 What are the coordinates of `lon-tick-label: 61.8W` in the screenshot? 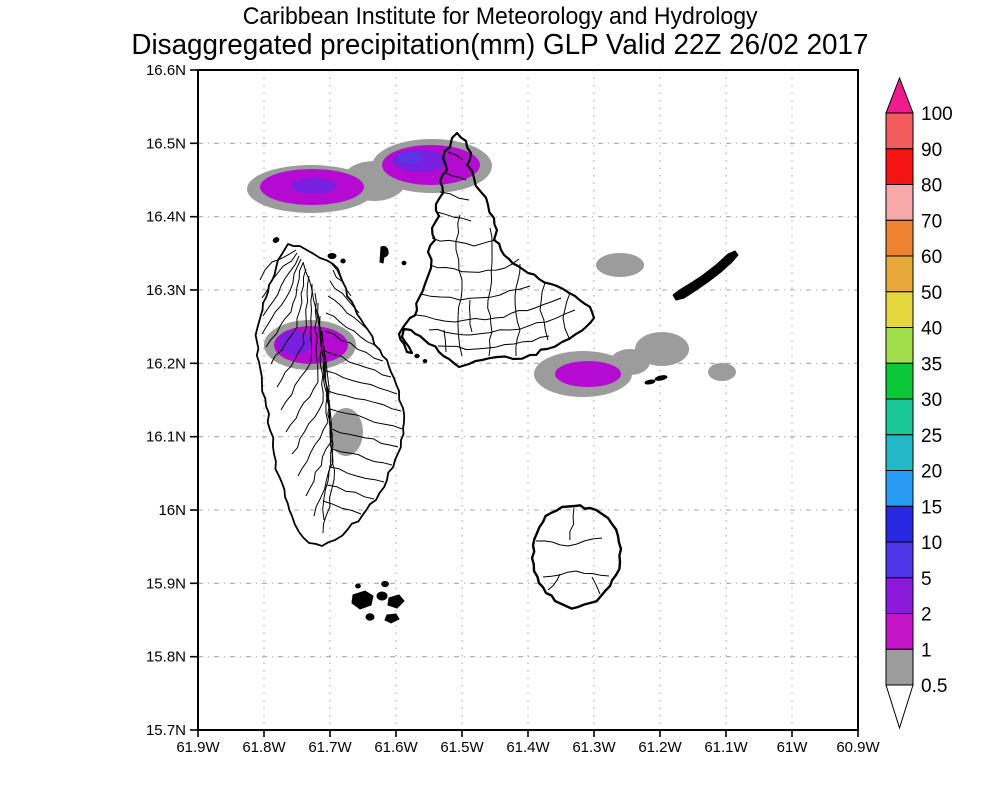 It's located at (264, 747).